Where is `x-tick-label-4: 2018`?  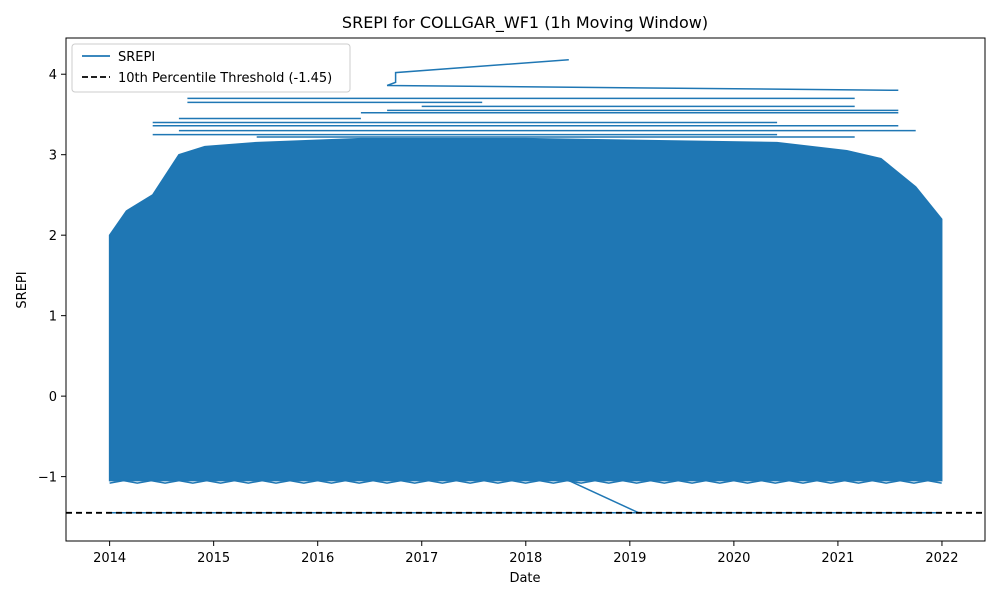
x-tick-label-4: 2018 is located at coordinates (525, 558).